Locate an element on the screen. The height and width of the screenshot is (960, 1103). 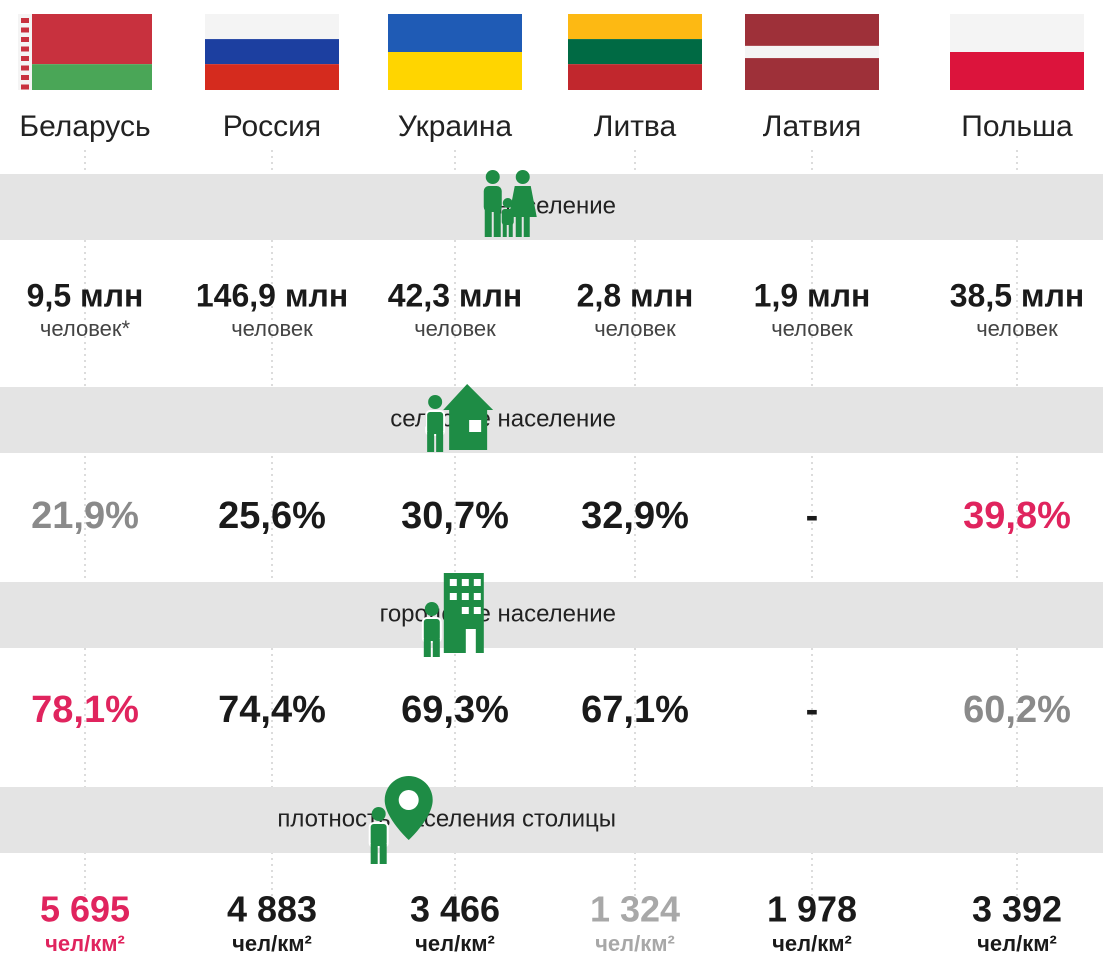
value: 3 466 is located at coordinates (455, 909).